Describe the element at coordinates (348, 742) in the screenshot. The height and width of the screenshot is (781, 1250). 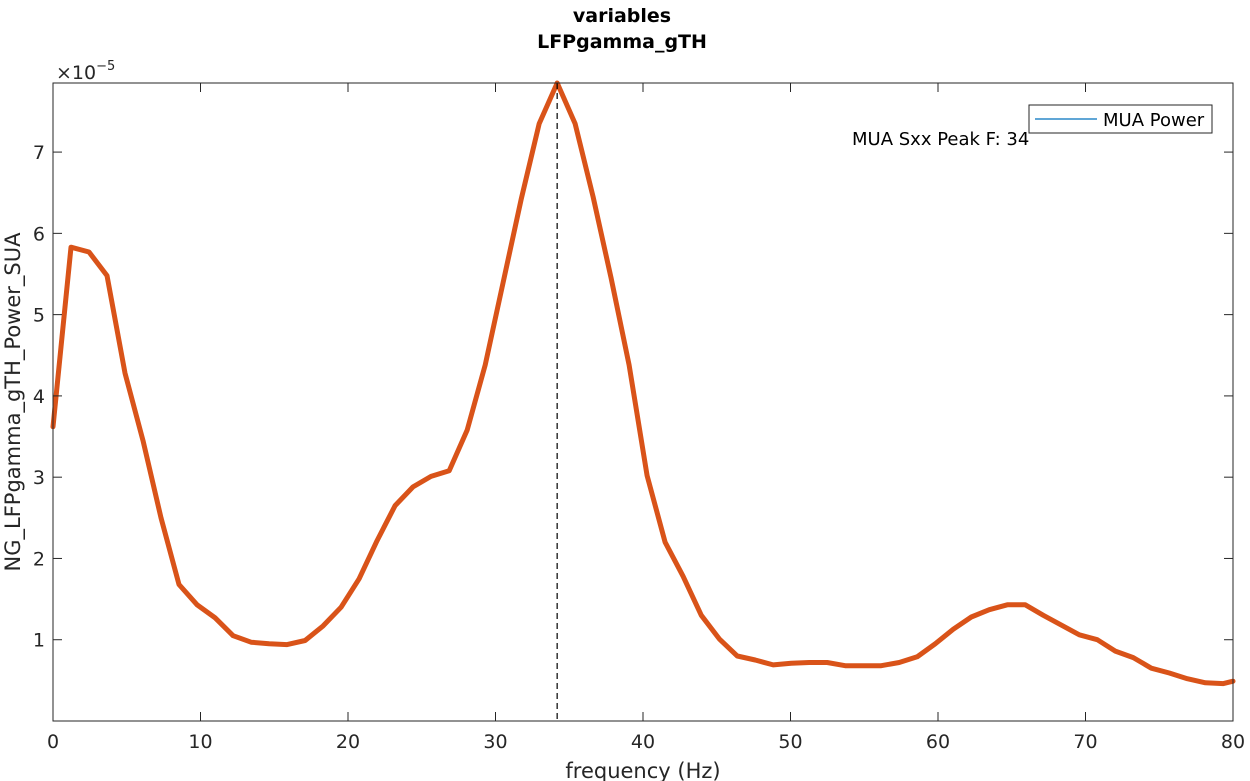
I see `x-tick-label: 20` at that location.